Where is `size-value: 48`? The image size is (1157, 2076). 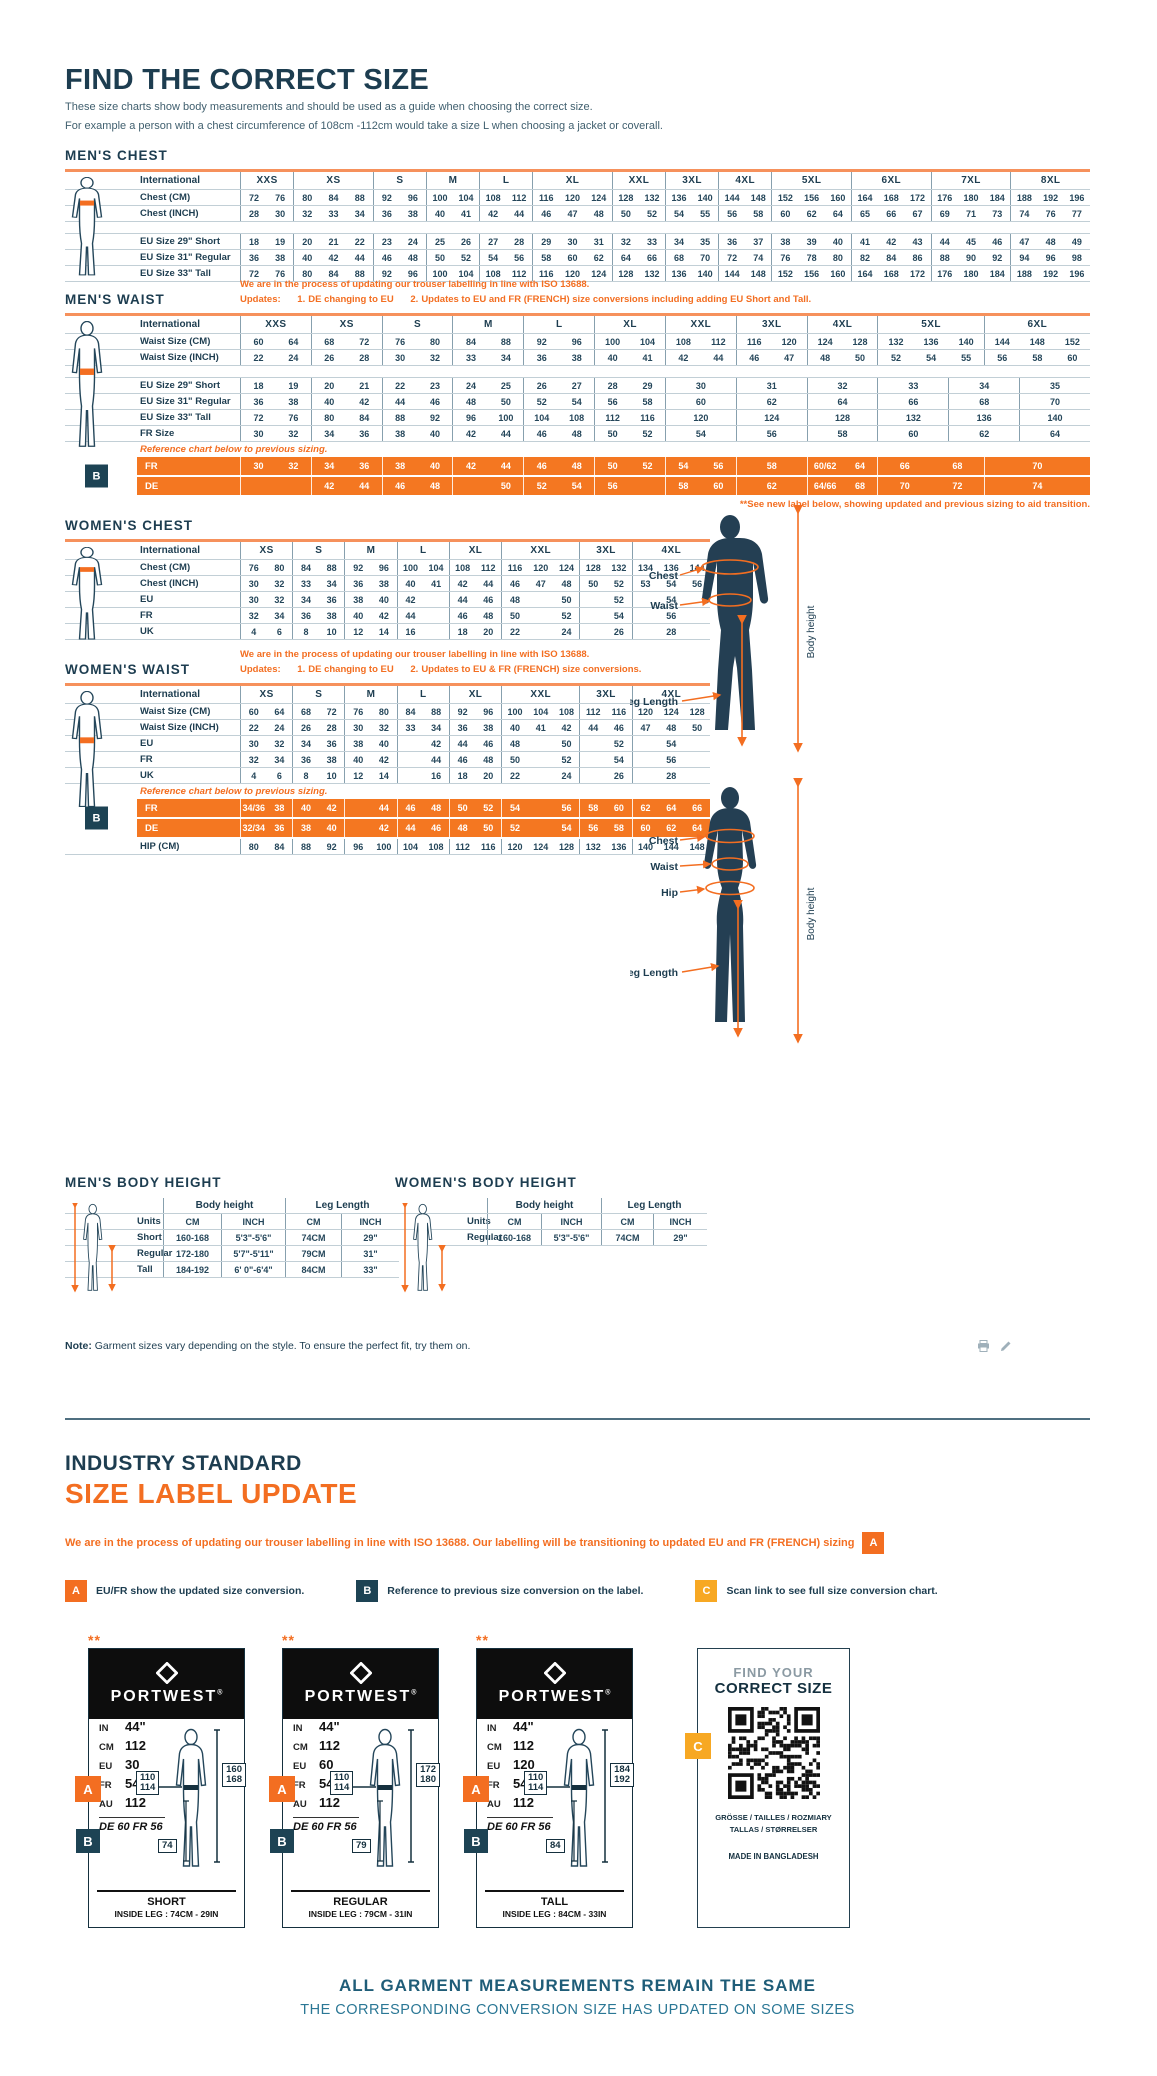 size-value: 48 is located at coordinates (514, 599).